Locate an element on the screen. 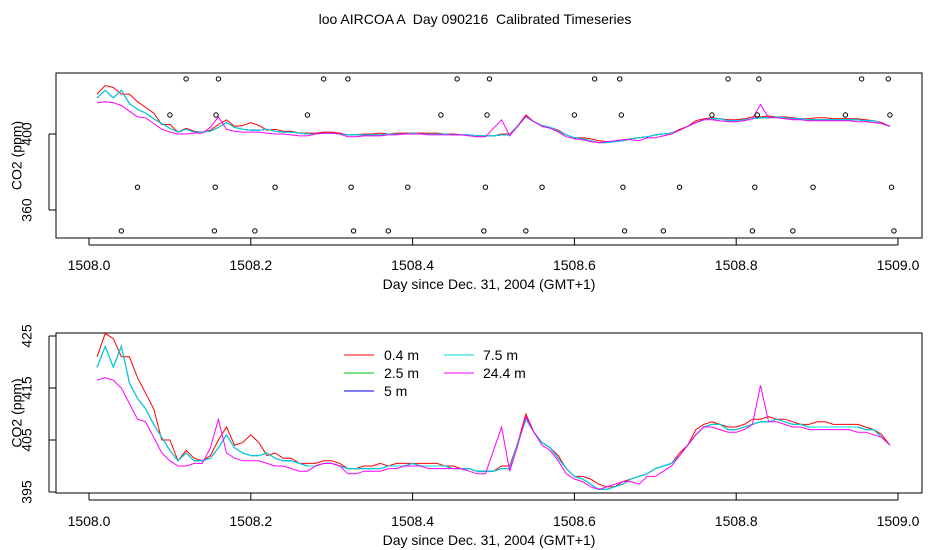 The image size is (950, 550). panel2-x-tick-label: 1508.8 is located at coordinates (736, 521).